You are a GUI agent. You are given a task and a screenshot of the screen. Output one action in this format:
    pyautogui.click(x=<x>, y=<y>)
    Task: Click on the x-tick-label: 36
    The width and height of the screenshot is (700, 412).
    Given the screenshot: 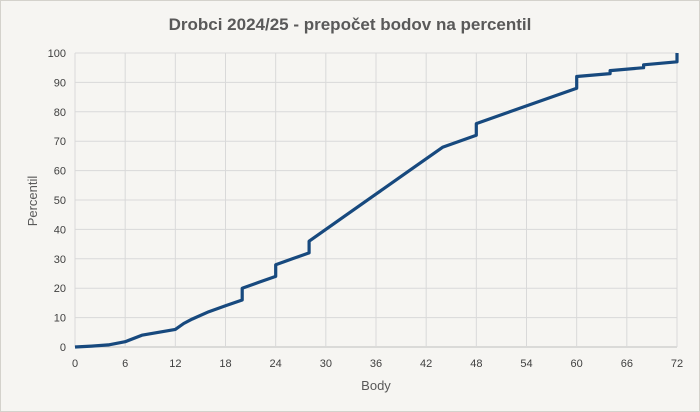 What is the action you would take?
    pyautogui.click(x=376, y=364)
    